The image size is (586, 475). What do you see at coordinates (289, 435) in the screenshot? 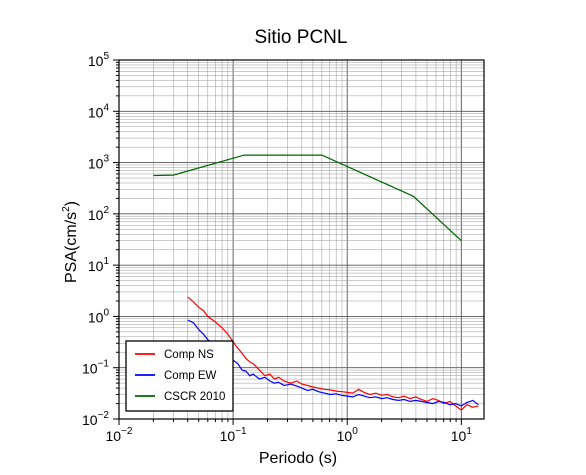
I see `x-tick-labels: 10⁻² 10⁻¹ 10⁰ 10¹` at bounding box center [289, 435].